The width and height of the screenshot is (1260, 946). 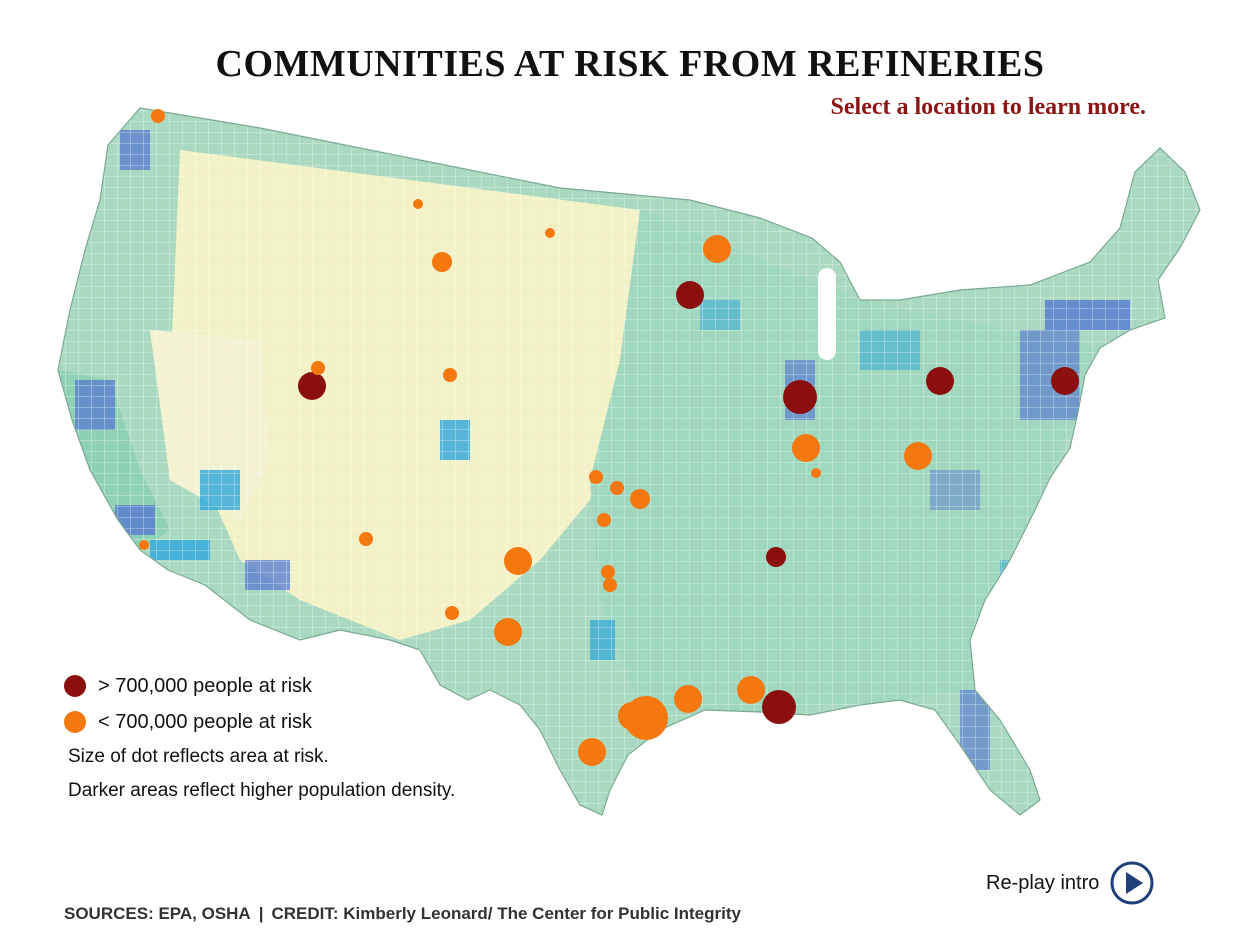 What do you see at coordinates (508, 632) in the screenshot?
I see `refinery-dot-big-spring-tx` at bounding box center [508, 632].